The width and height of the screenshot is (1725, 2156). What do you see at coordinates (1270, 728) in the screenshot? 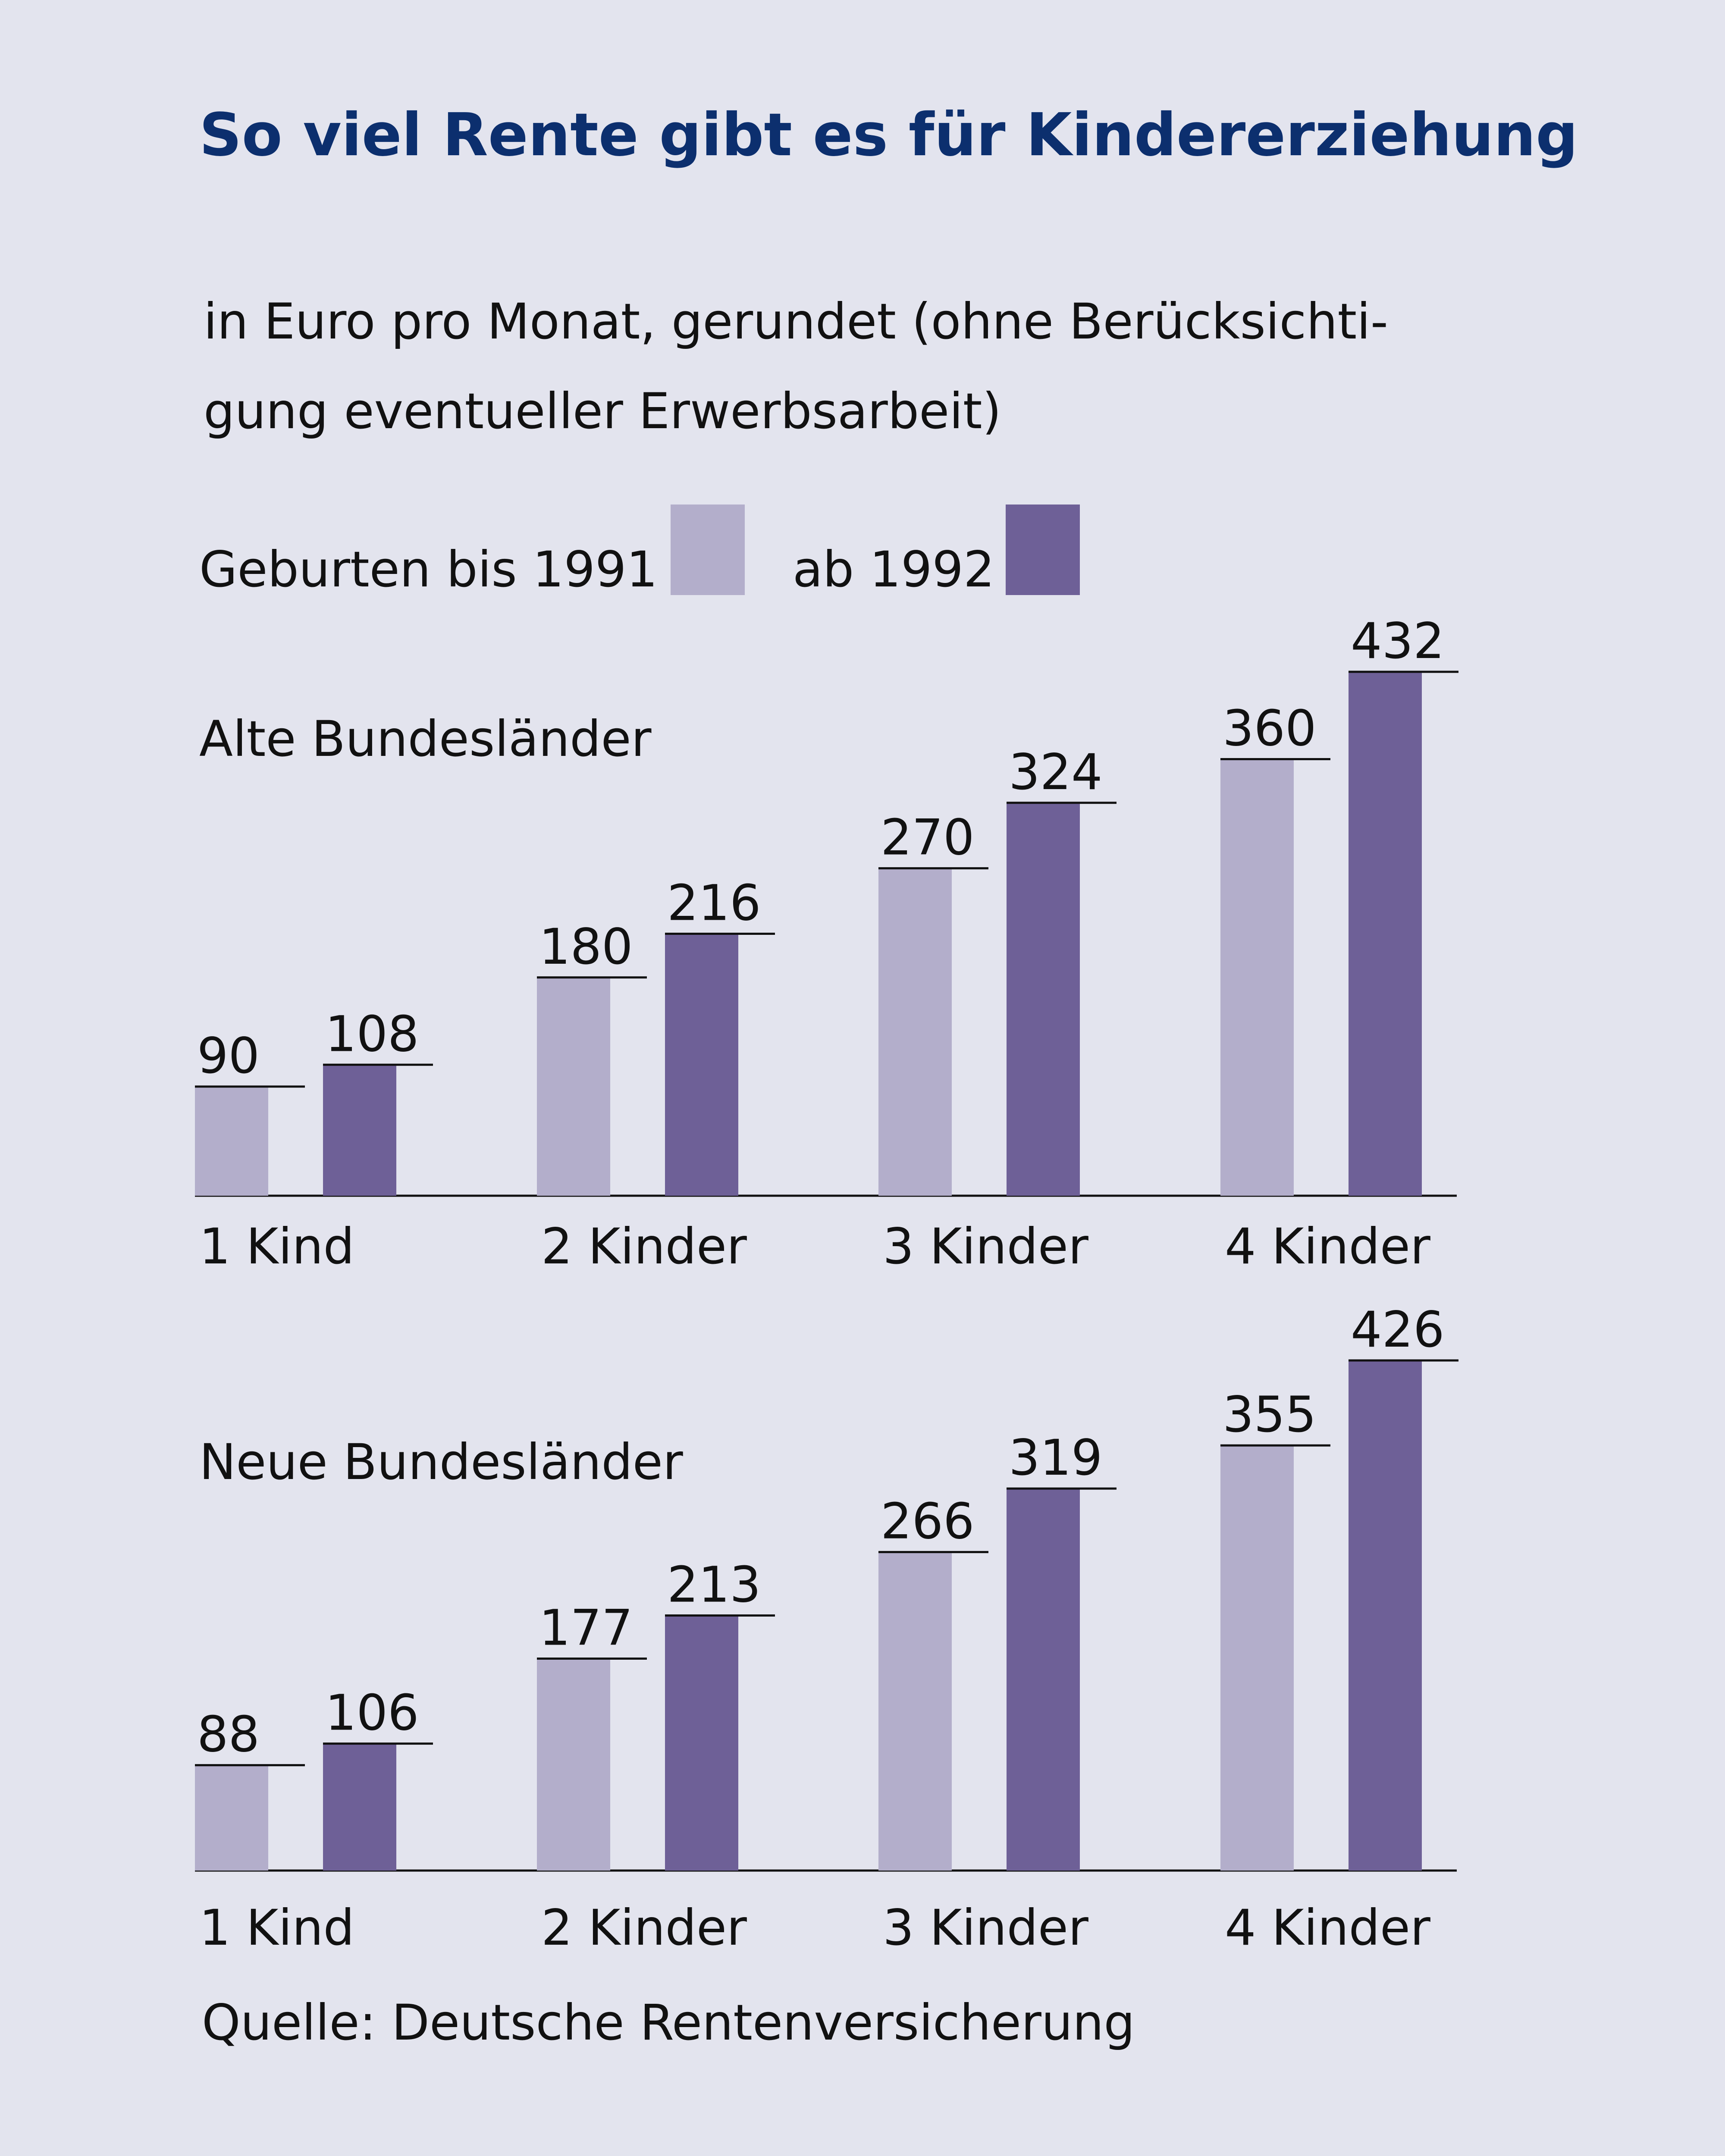
I see `data-label: 360` at bounding box center [1270, 728].